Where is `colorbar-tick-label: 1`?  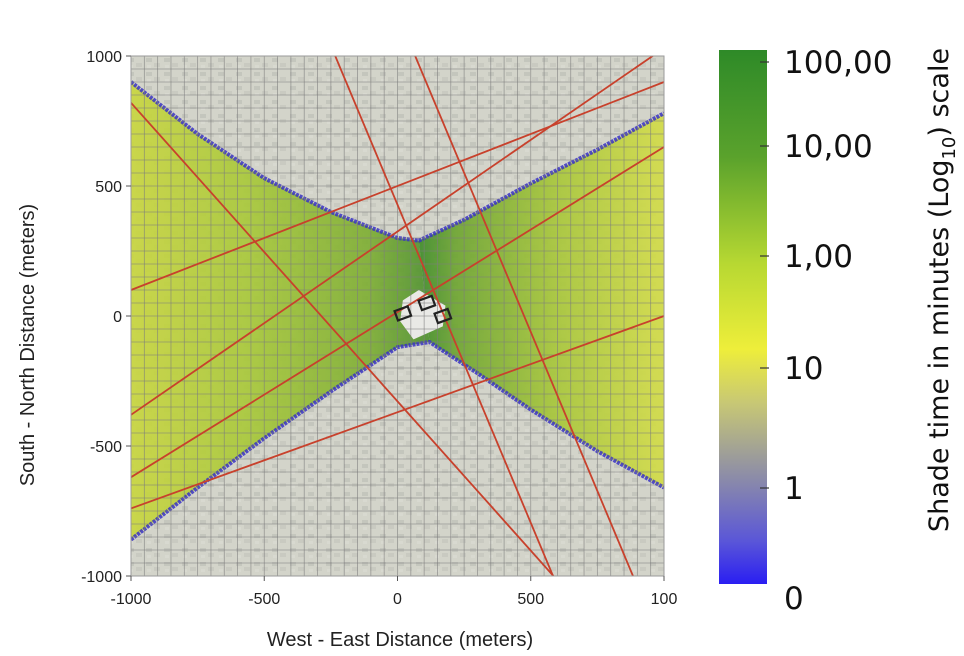
colorbar-tick-label: 1 is located at coordinates (794, 489).